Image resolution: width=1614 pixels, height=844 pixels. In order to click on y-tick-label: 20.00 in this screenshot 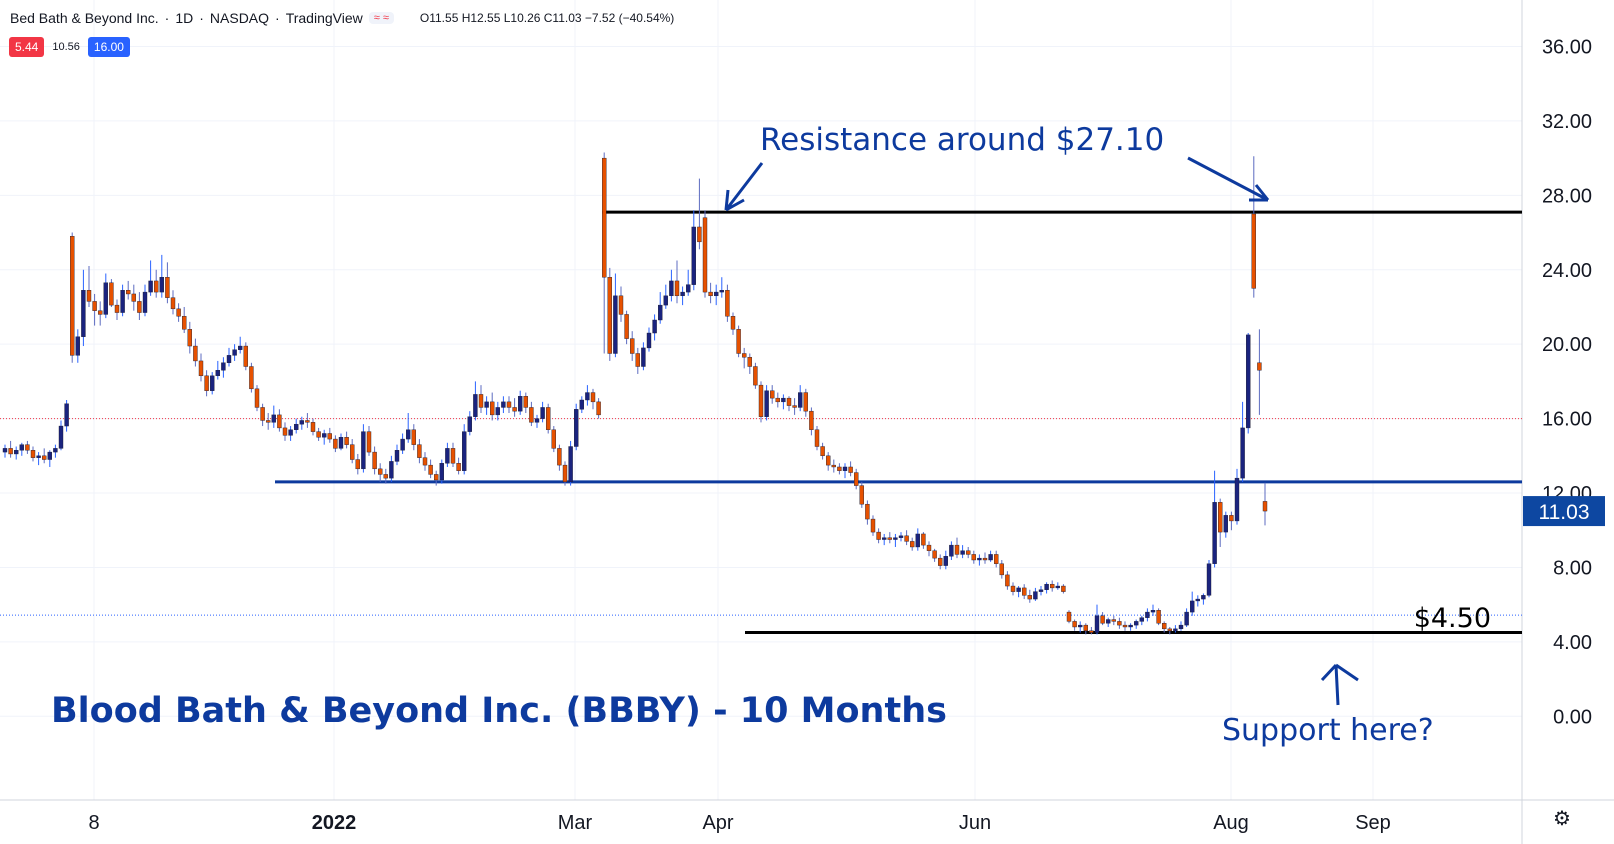, I will do `click(1567, 345)`.